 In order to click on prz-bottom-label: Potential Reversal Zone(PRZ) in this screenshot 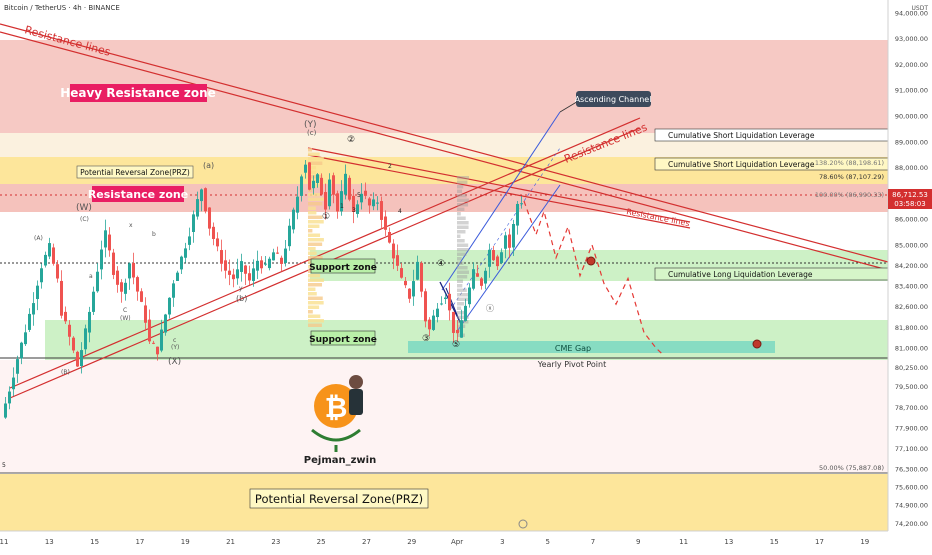, I will do `click(339, 498)`.